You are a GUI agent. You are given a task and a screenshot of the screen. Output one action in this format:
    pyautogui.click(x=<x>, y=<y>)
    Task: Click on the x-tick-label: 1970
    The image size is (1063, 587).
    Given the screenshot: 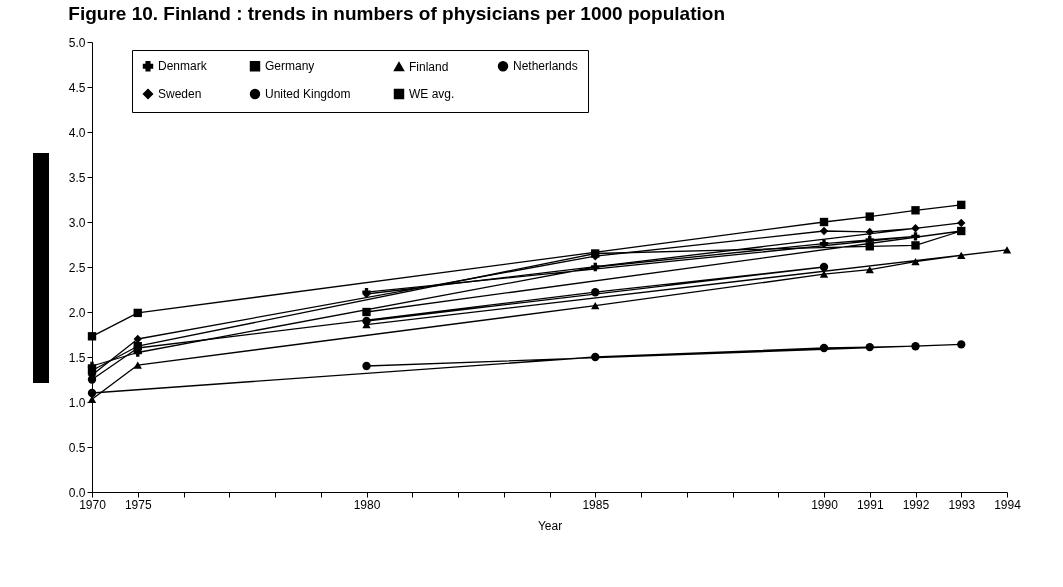 What is the action you would take?
    pyautogui.click(x=93, y=504)
    